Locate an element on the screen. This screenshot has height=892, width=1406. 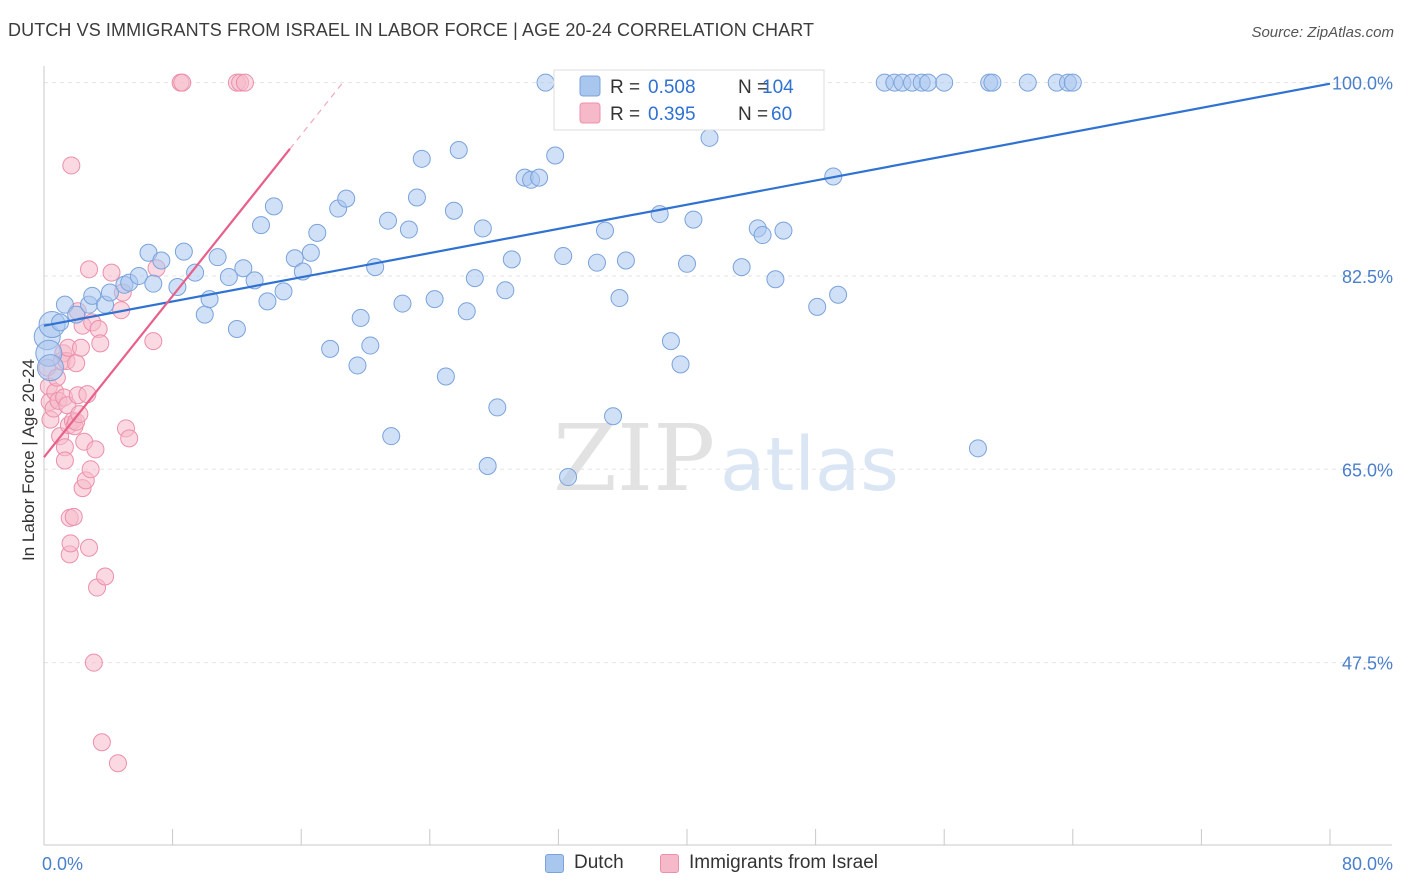
y-tick-label: 47.5% is located at coordinates (1367, 664).